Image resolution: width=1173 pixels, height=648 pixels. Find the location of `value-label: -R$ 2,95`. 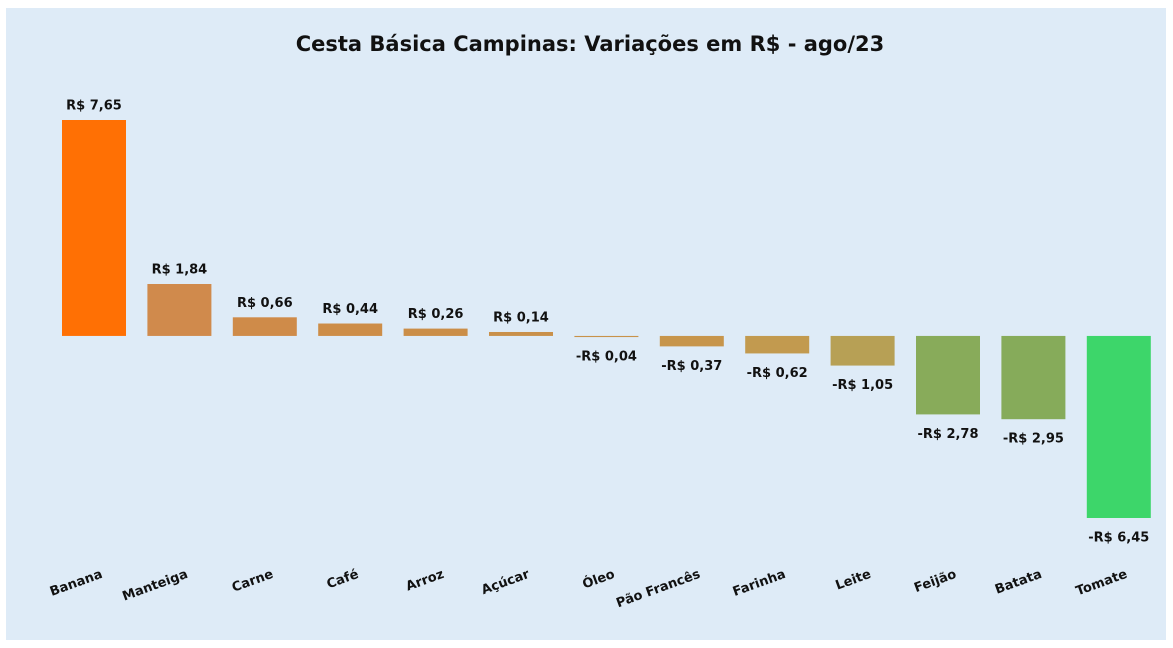

value-label: -R$ 2,95 is located at coordinates (1033, 439).